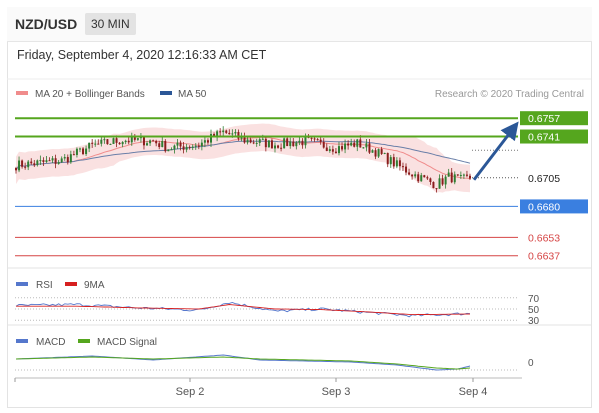  What do you see at coordinates (534, 310) in the screenshot?
I see `rsi-level-label: 50` at bounding box center [534, 310].